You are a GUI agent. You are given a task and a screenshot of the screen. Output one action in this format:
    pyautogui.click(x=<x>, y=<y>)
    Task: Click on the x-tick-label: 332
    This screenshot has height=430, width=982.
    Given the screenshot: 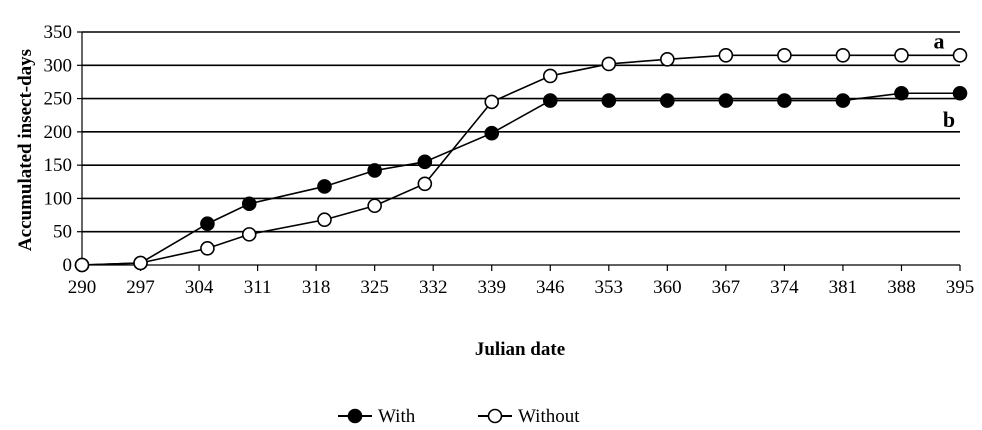 What is the action you would take?
    pyautogui.click(x=433, y=287)
    